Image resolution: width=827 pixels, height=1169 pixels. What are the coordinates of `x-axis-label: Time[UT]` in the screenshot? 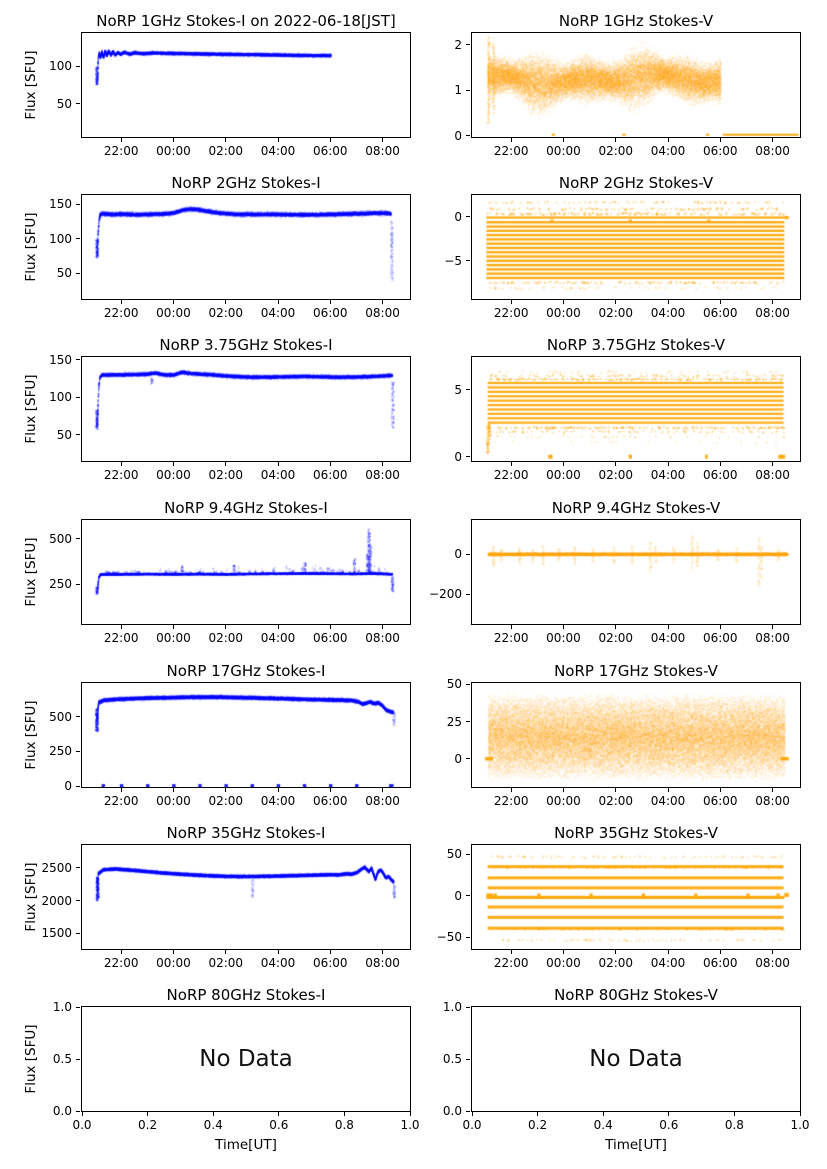 It's located at (636, 1145).